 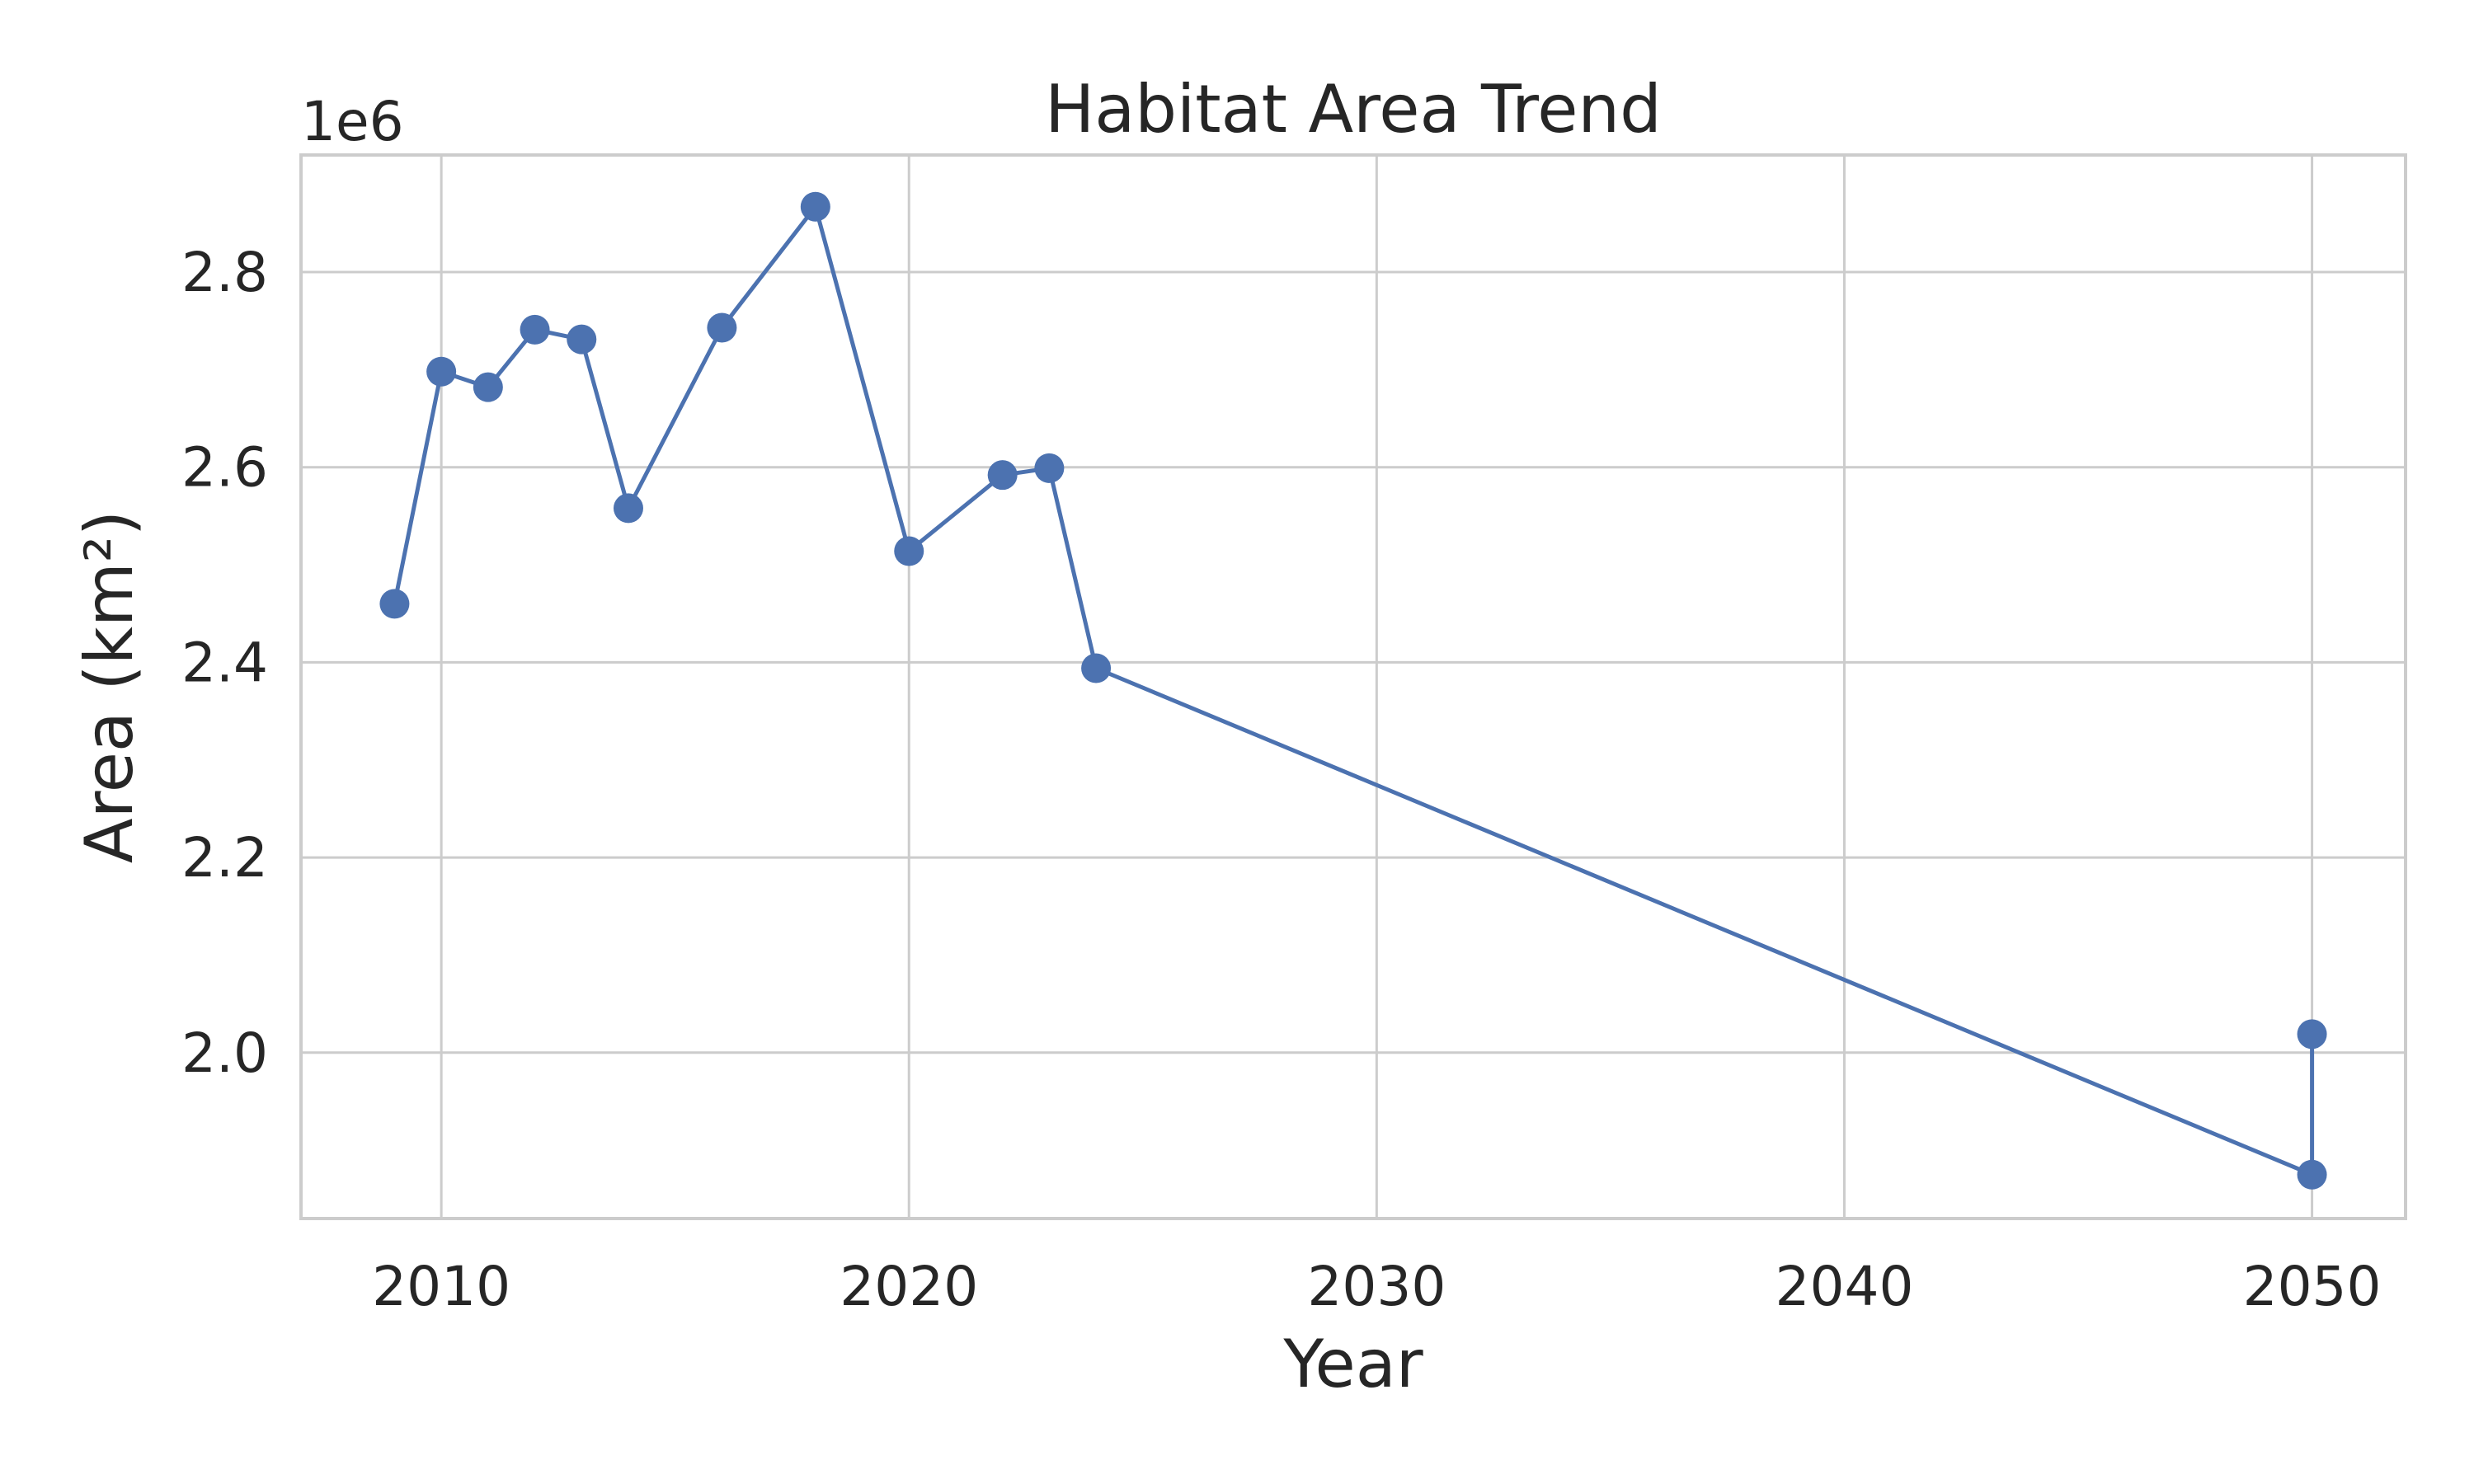 I want to click on x-tick-label: 2050, so click(x=2312, y=1286).